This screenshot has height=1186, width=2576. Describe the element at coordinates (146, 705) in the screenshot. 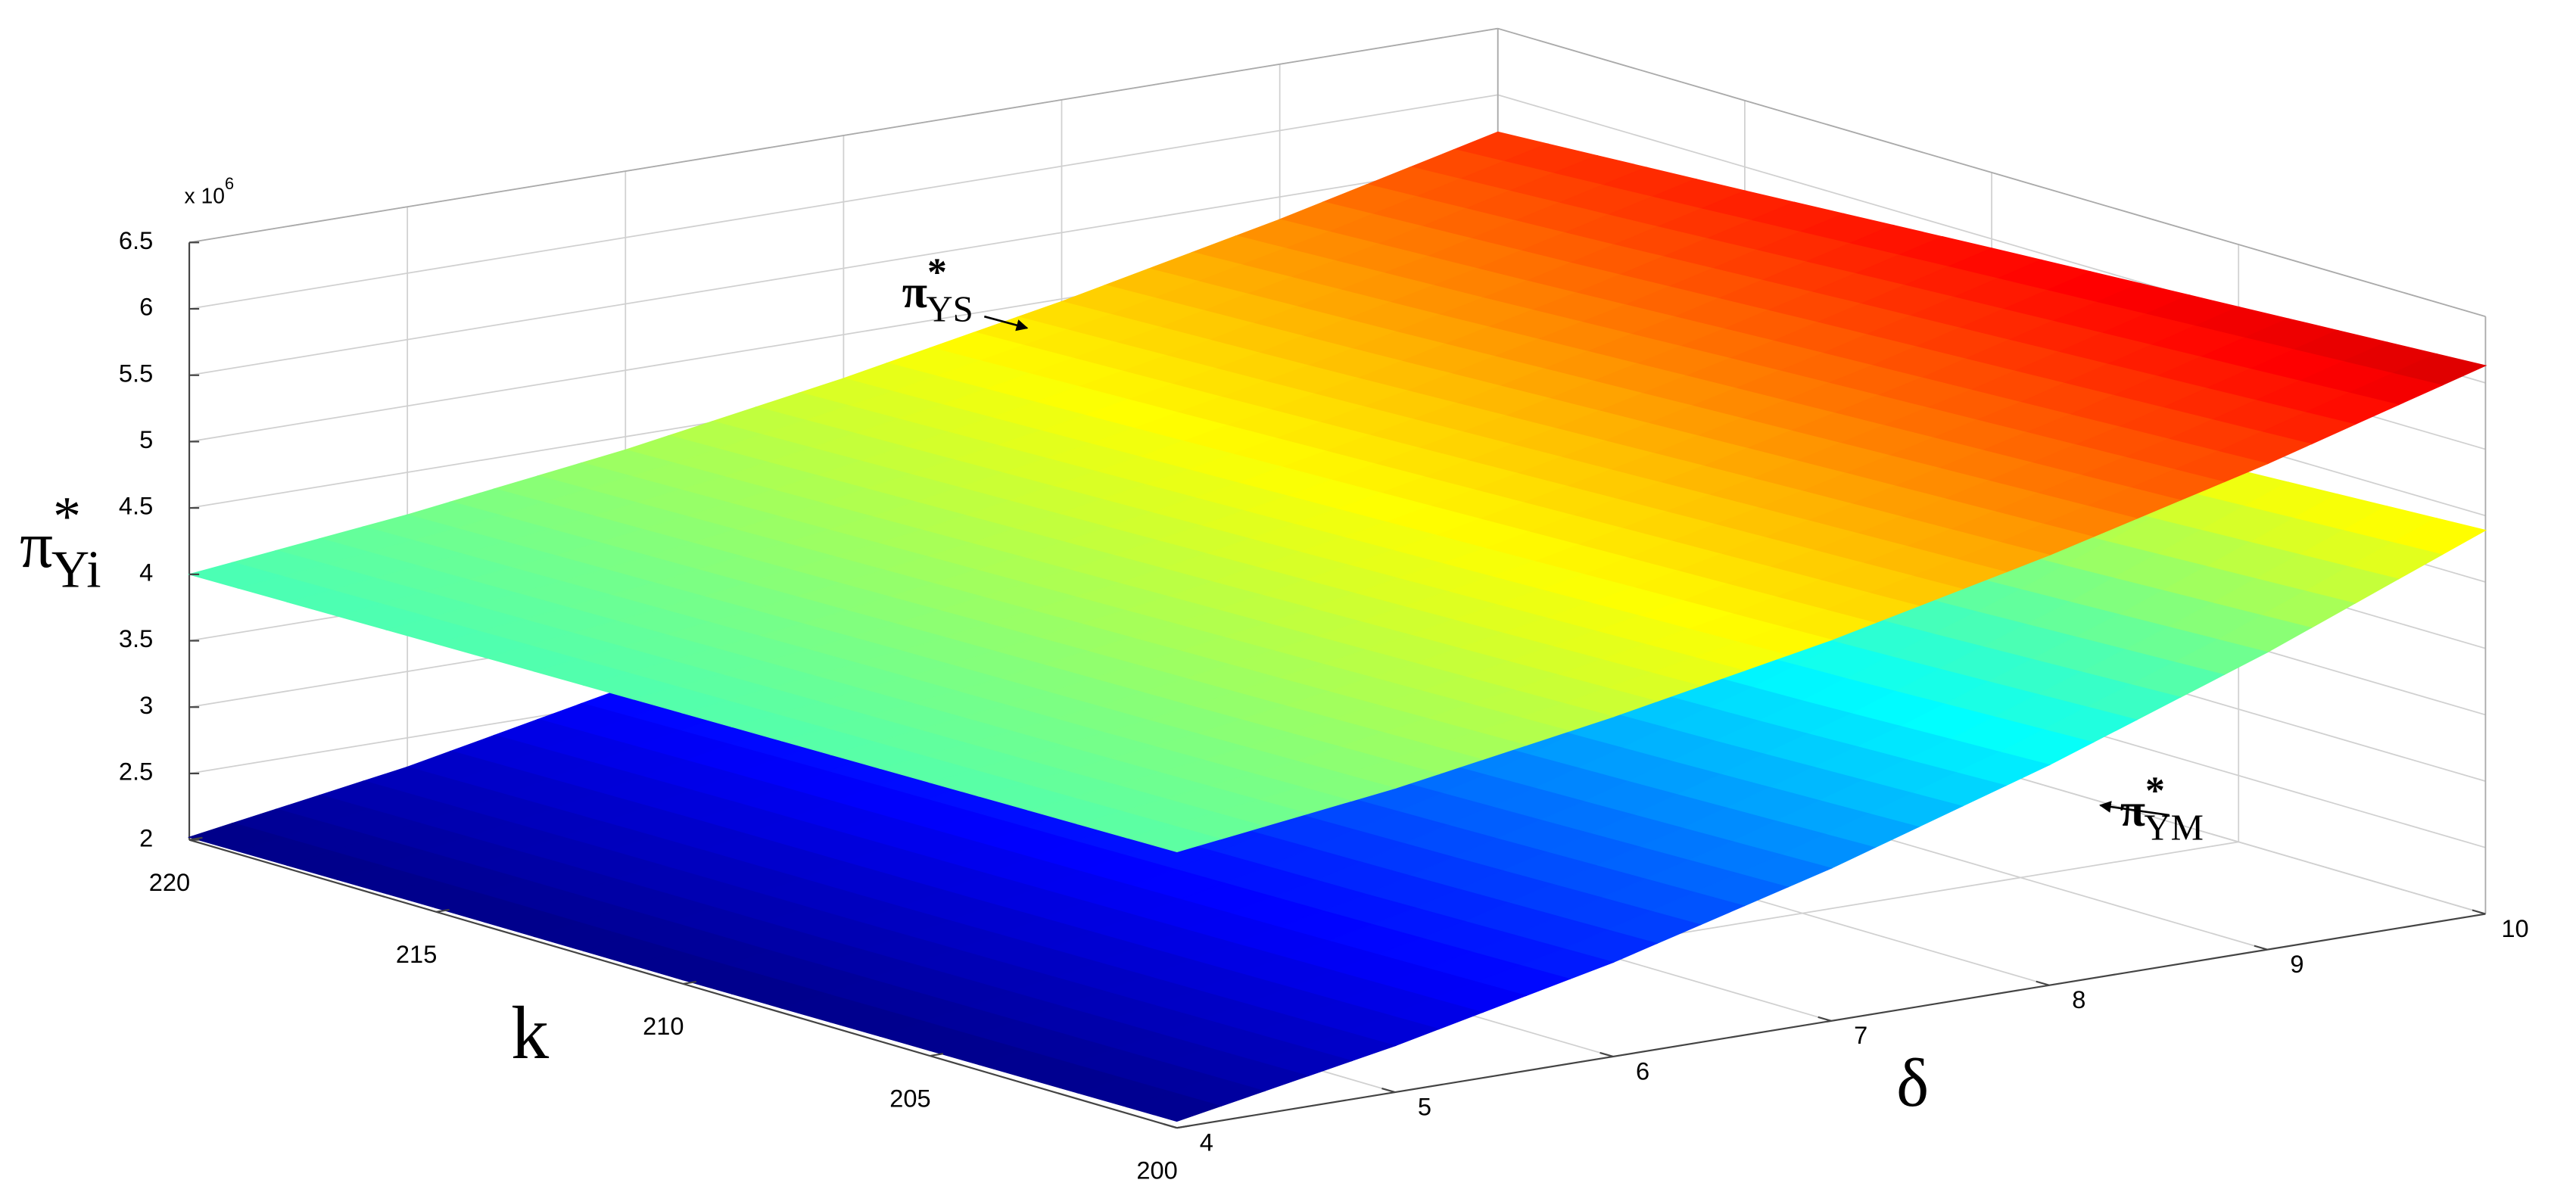

I see `z-tick-label: 3` at that location.